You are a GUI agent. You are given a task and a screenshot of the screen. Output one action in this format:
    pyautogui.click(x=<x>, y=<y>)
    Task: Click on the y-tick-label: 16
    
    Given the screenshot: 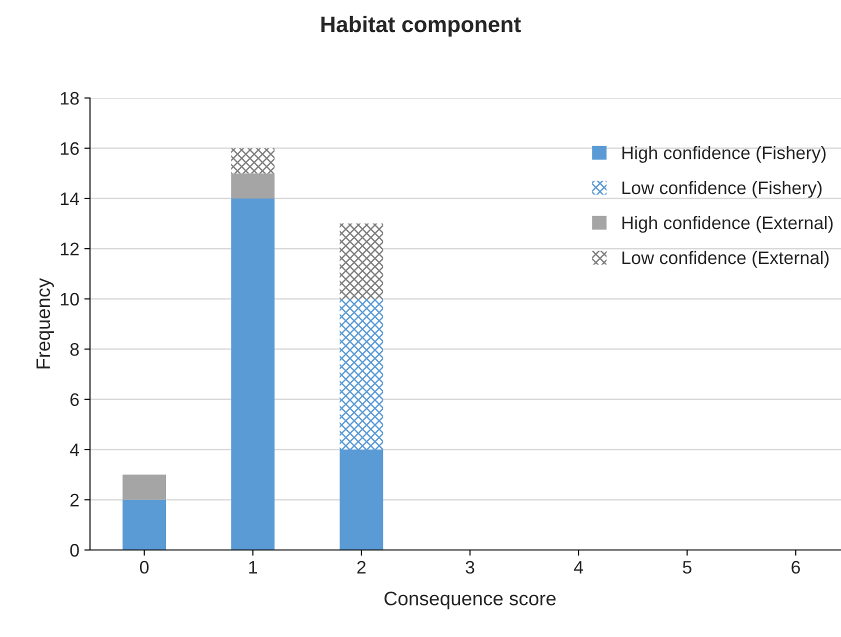 What is the action you would take?
    pyautogui.click(x=69, y=148)
    